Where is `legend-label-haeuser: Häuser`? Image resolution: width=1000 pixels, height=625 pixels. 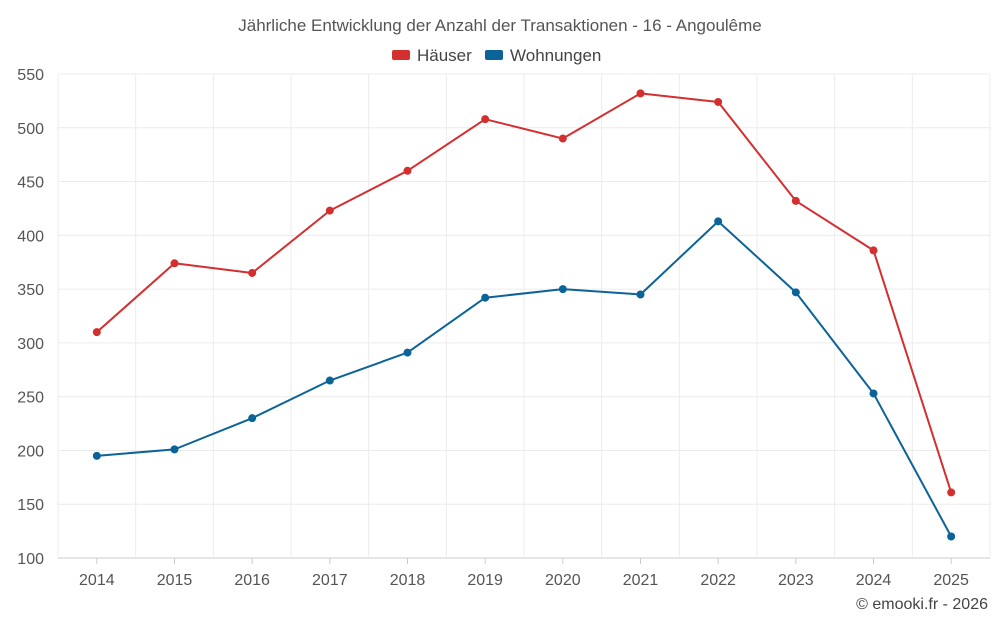 legend-label-haeuser: Häuser is located at coordinates (444, 55).